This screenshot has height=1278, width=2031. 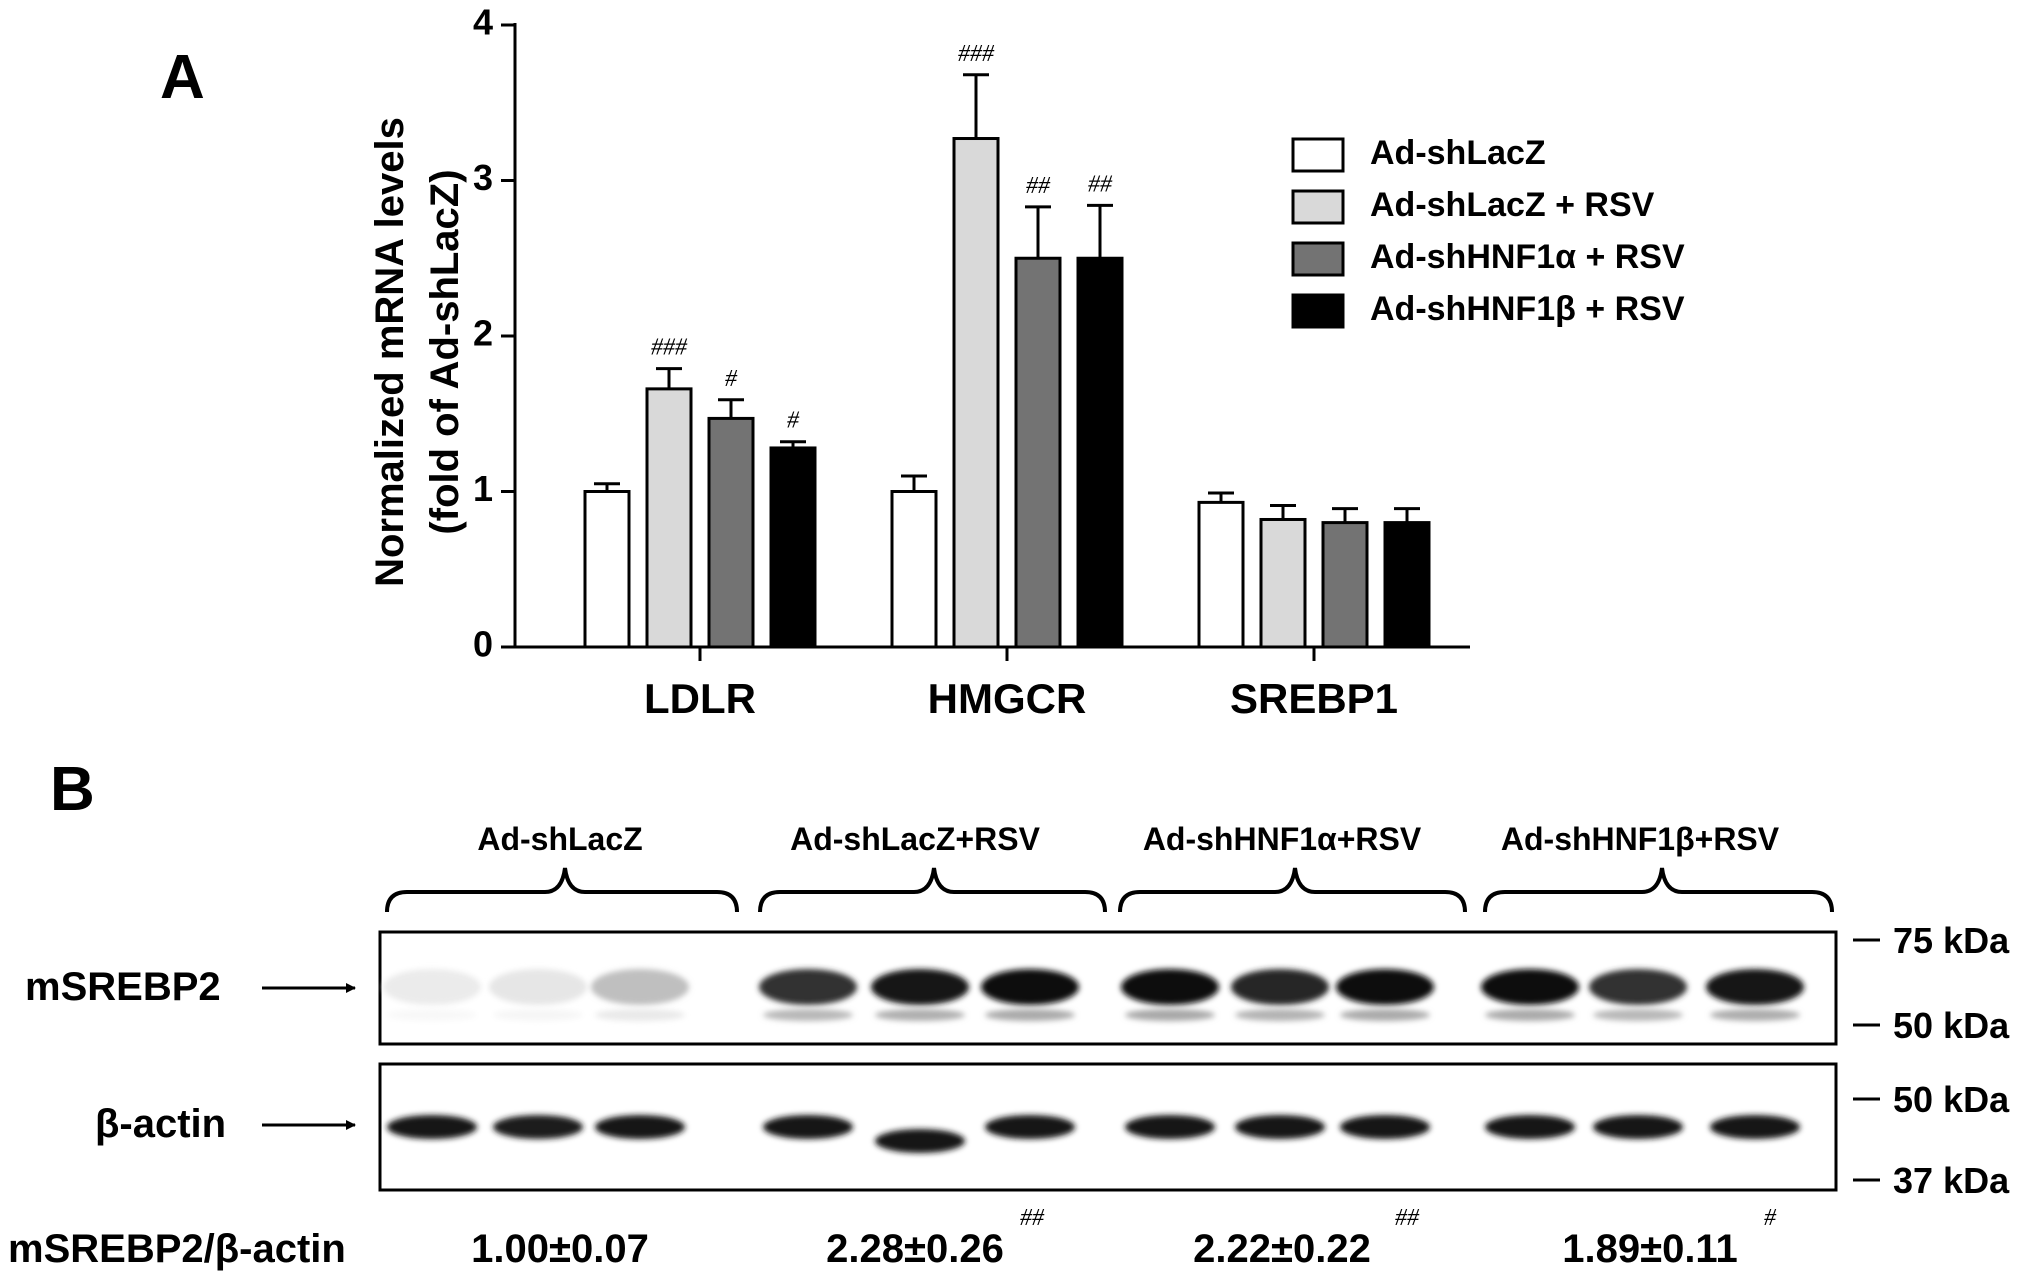 What do you see at coordinates (445, 351) in the screenshot?
I see `y-axis-title-line2: (fold of Ad-shLacZ)` at bounding box center [445, 351].